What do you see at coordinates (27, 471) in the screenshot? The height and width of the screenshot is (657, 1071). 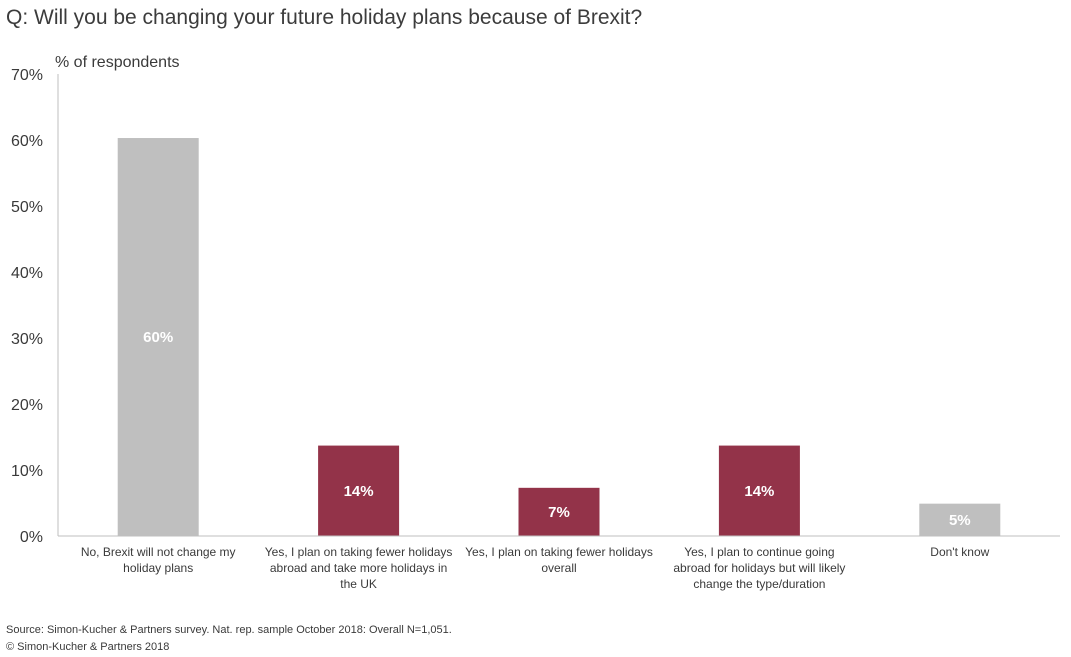 I see `y-tick-label: 10%` at bounding box center [27, 471].